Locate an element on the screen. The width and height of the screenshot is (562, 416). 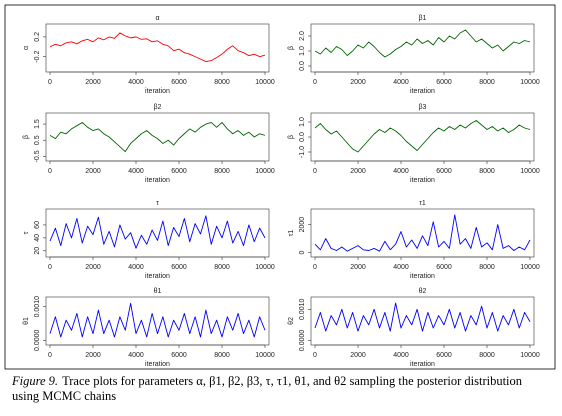
y-tick-label: -1.0 is located at coordinates (302, 152).